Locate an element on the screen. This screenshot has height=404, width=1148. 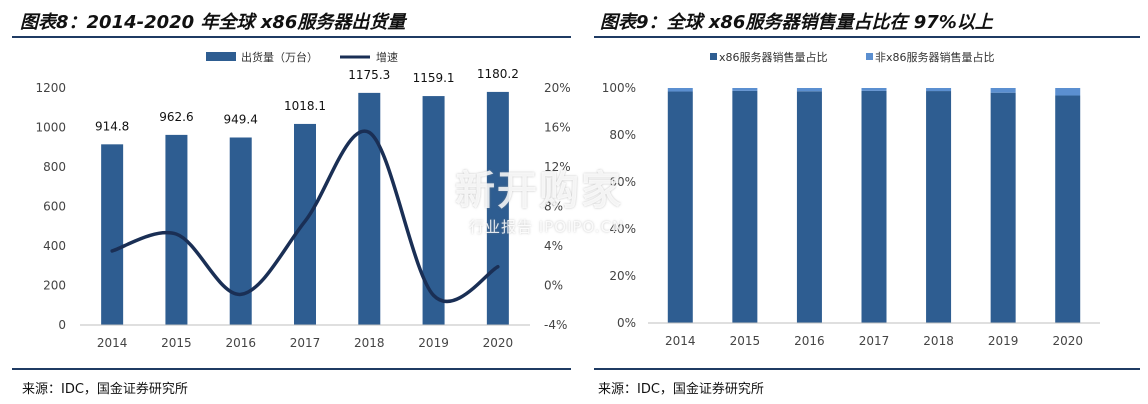
y-left-tick-label: 1200 is located at coordinates (50, 88).